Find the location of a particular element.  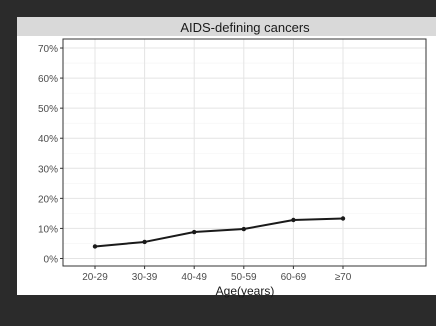

series-line is located at coordinates (219, 232).